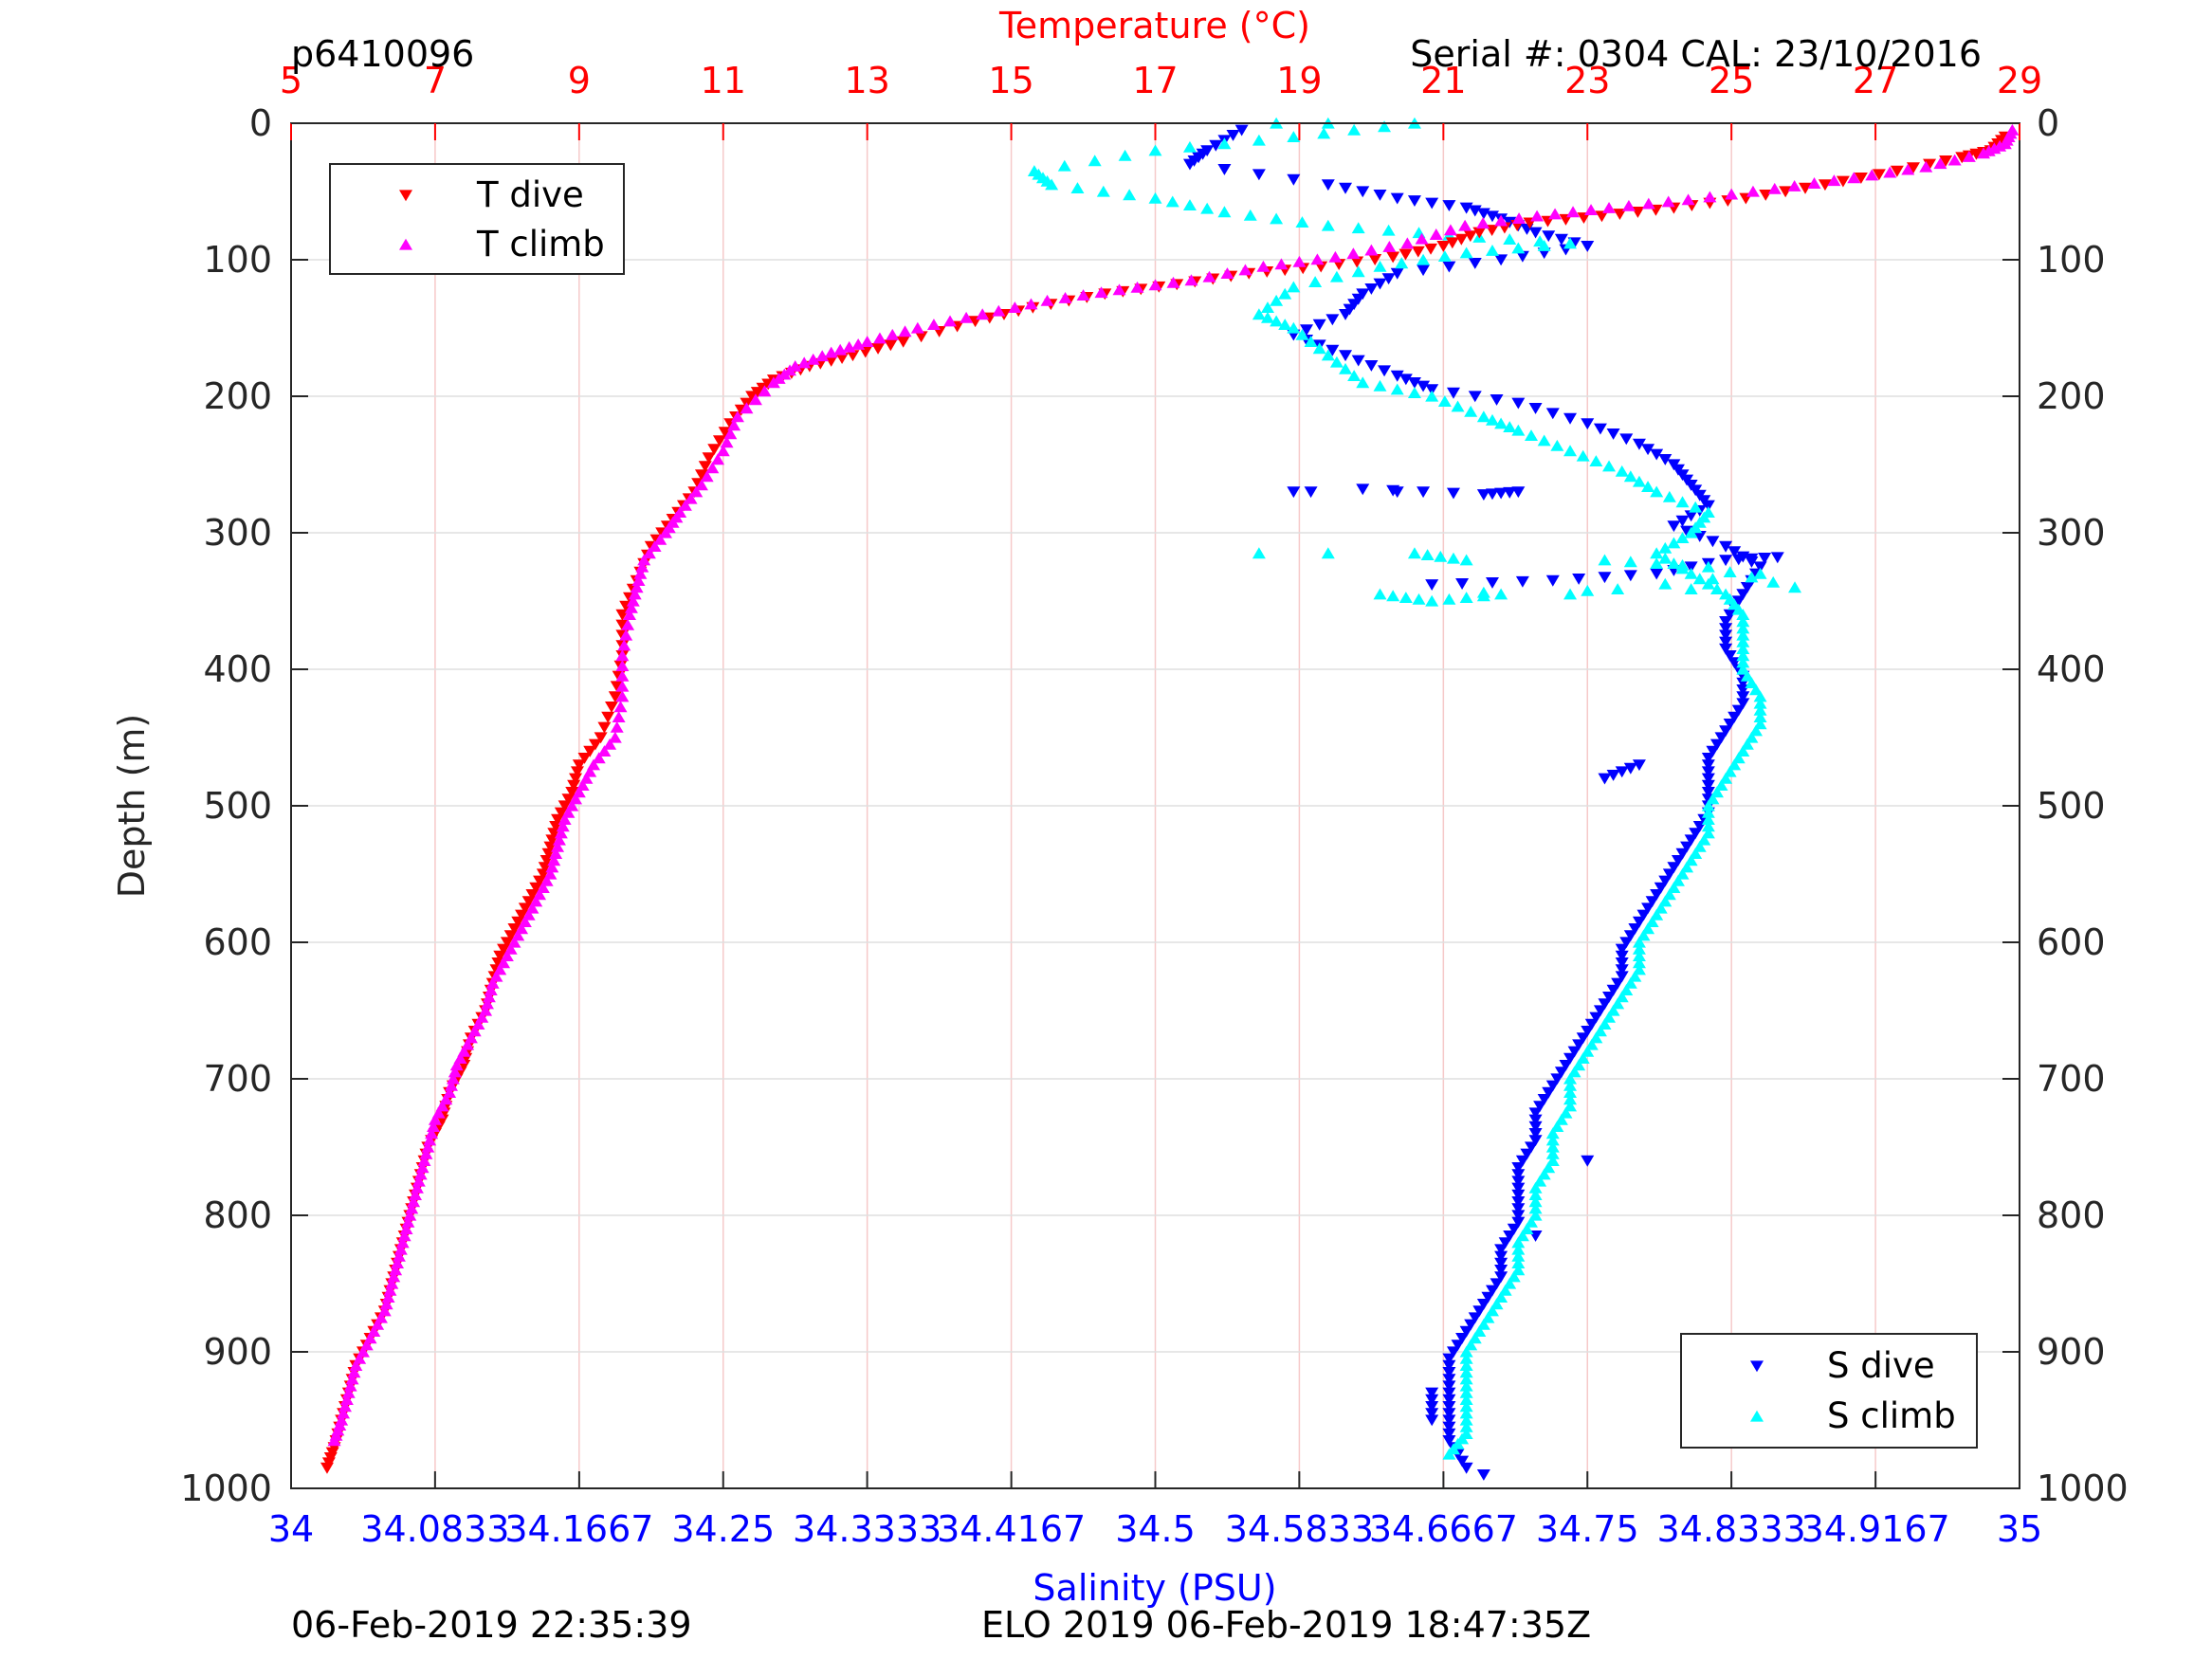 This screenshot has width=2212, height=1659. Describe the element at coordinates (2071, 1215) in the screenshot. I see `depth-tick-label-right: 800` at that location.